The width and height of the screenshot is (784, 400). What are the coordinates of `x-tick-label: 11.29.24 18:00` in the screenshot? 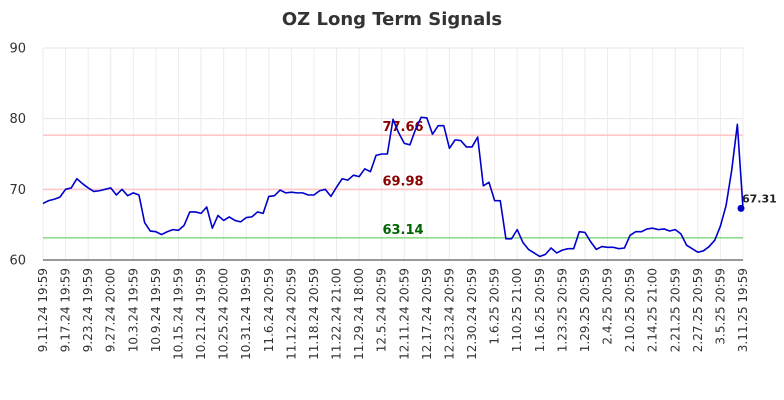 It's located at (359, 314).